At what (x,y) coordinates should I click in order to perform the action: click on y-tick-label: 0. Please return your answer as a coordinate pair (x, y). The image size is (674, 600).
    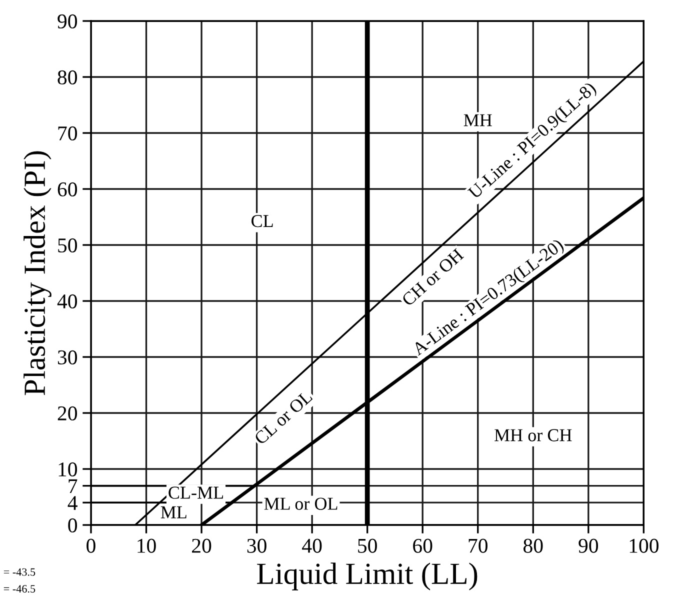
    Looking at the image, I should click on (72, 525).